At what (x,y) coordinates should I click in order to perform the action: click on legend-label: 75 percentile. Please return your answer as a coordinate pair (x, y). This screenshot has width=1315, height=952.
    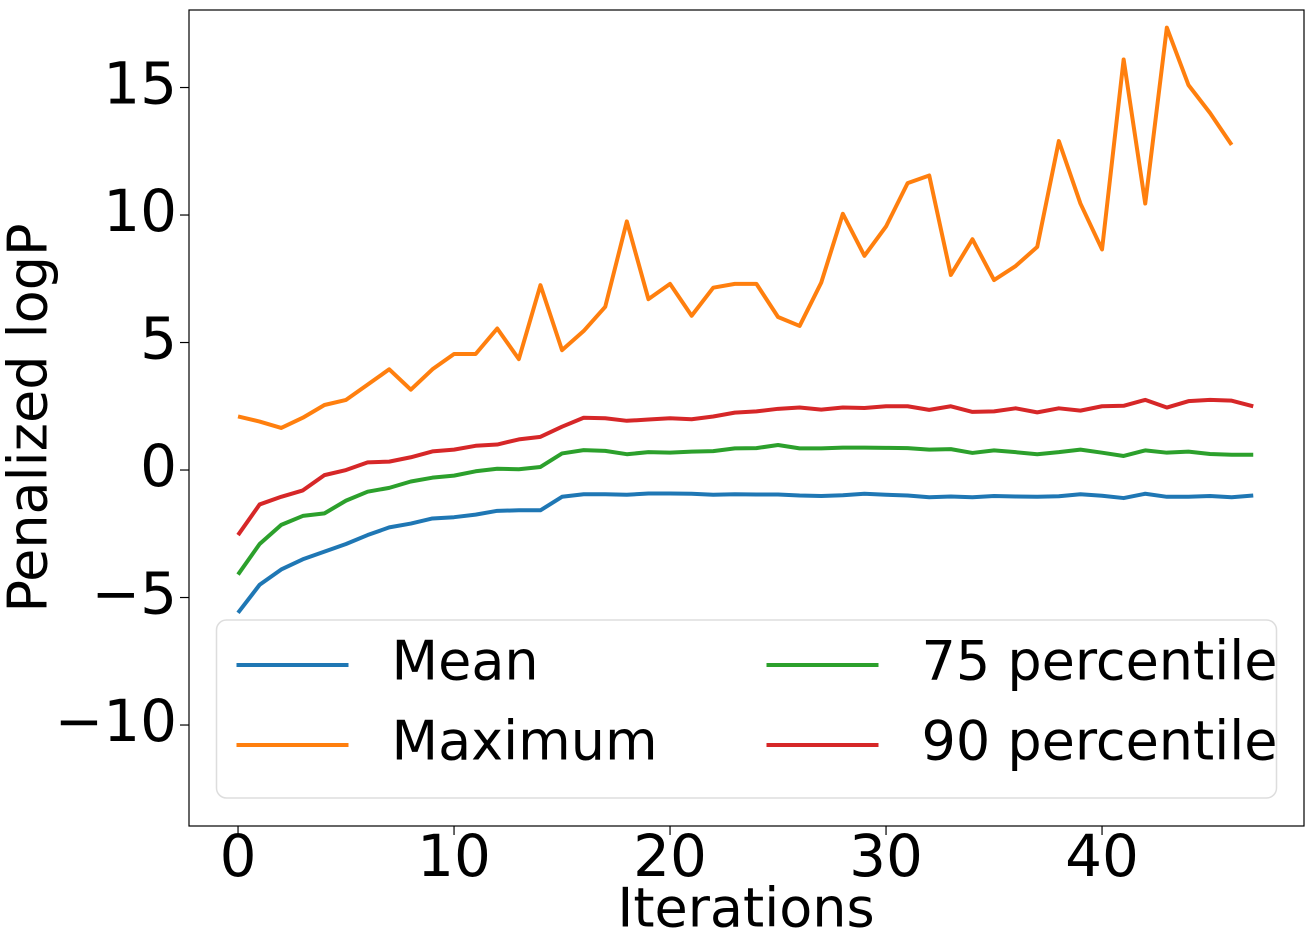
    Looking at the image, I should click on (1100, 661).